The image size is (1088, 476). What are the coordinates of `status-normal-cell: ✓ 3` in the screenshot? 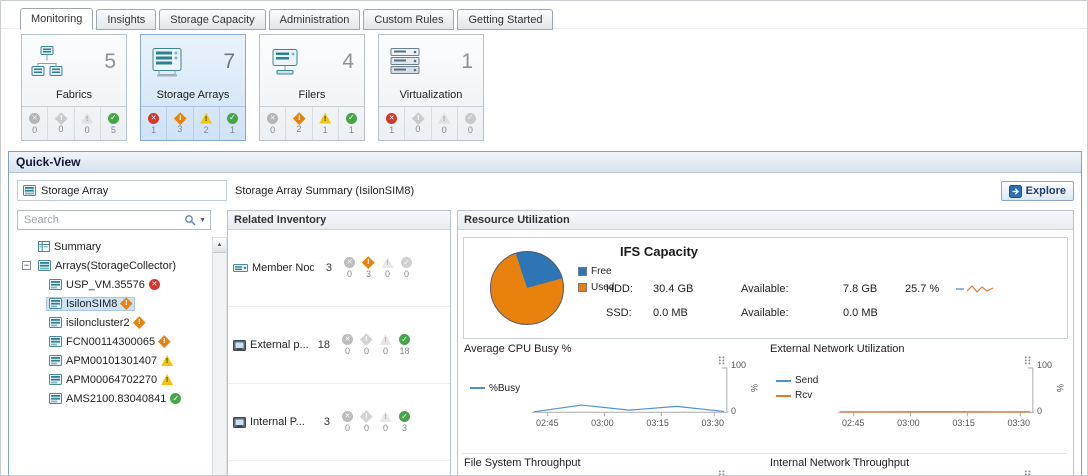 It's located at (404, 422).